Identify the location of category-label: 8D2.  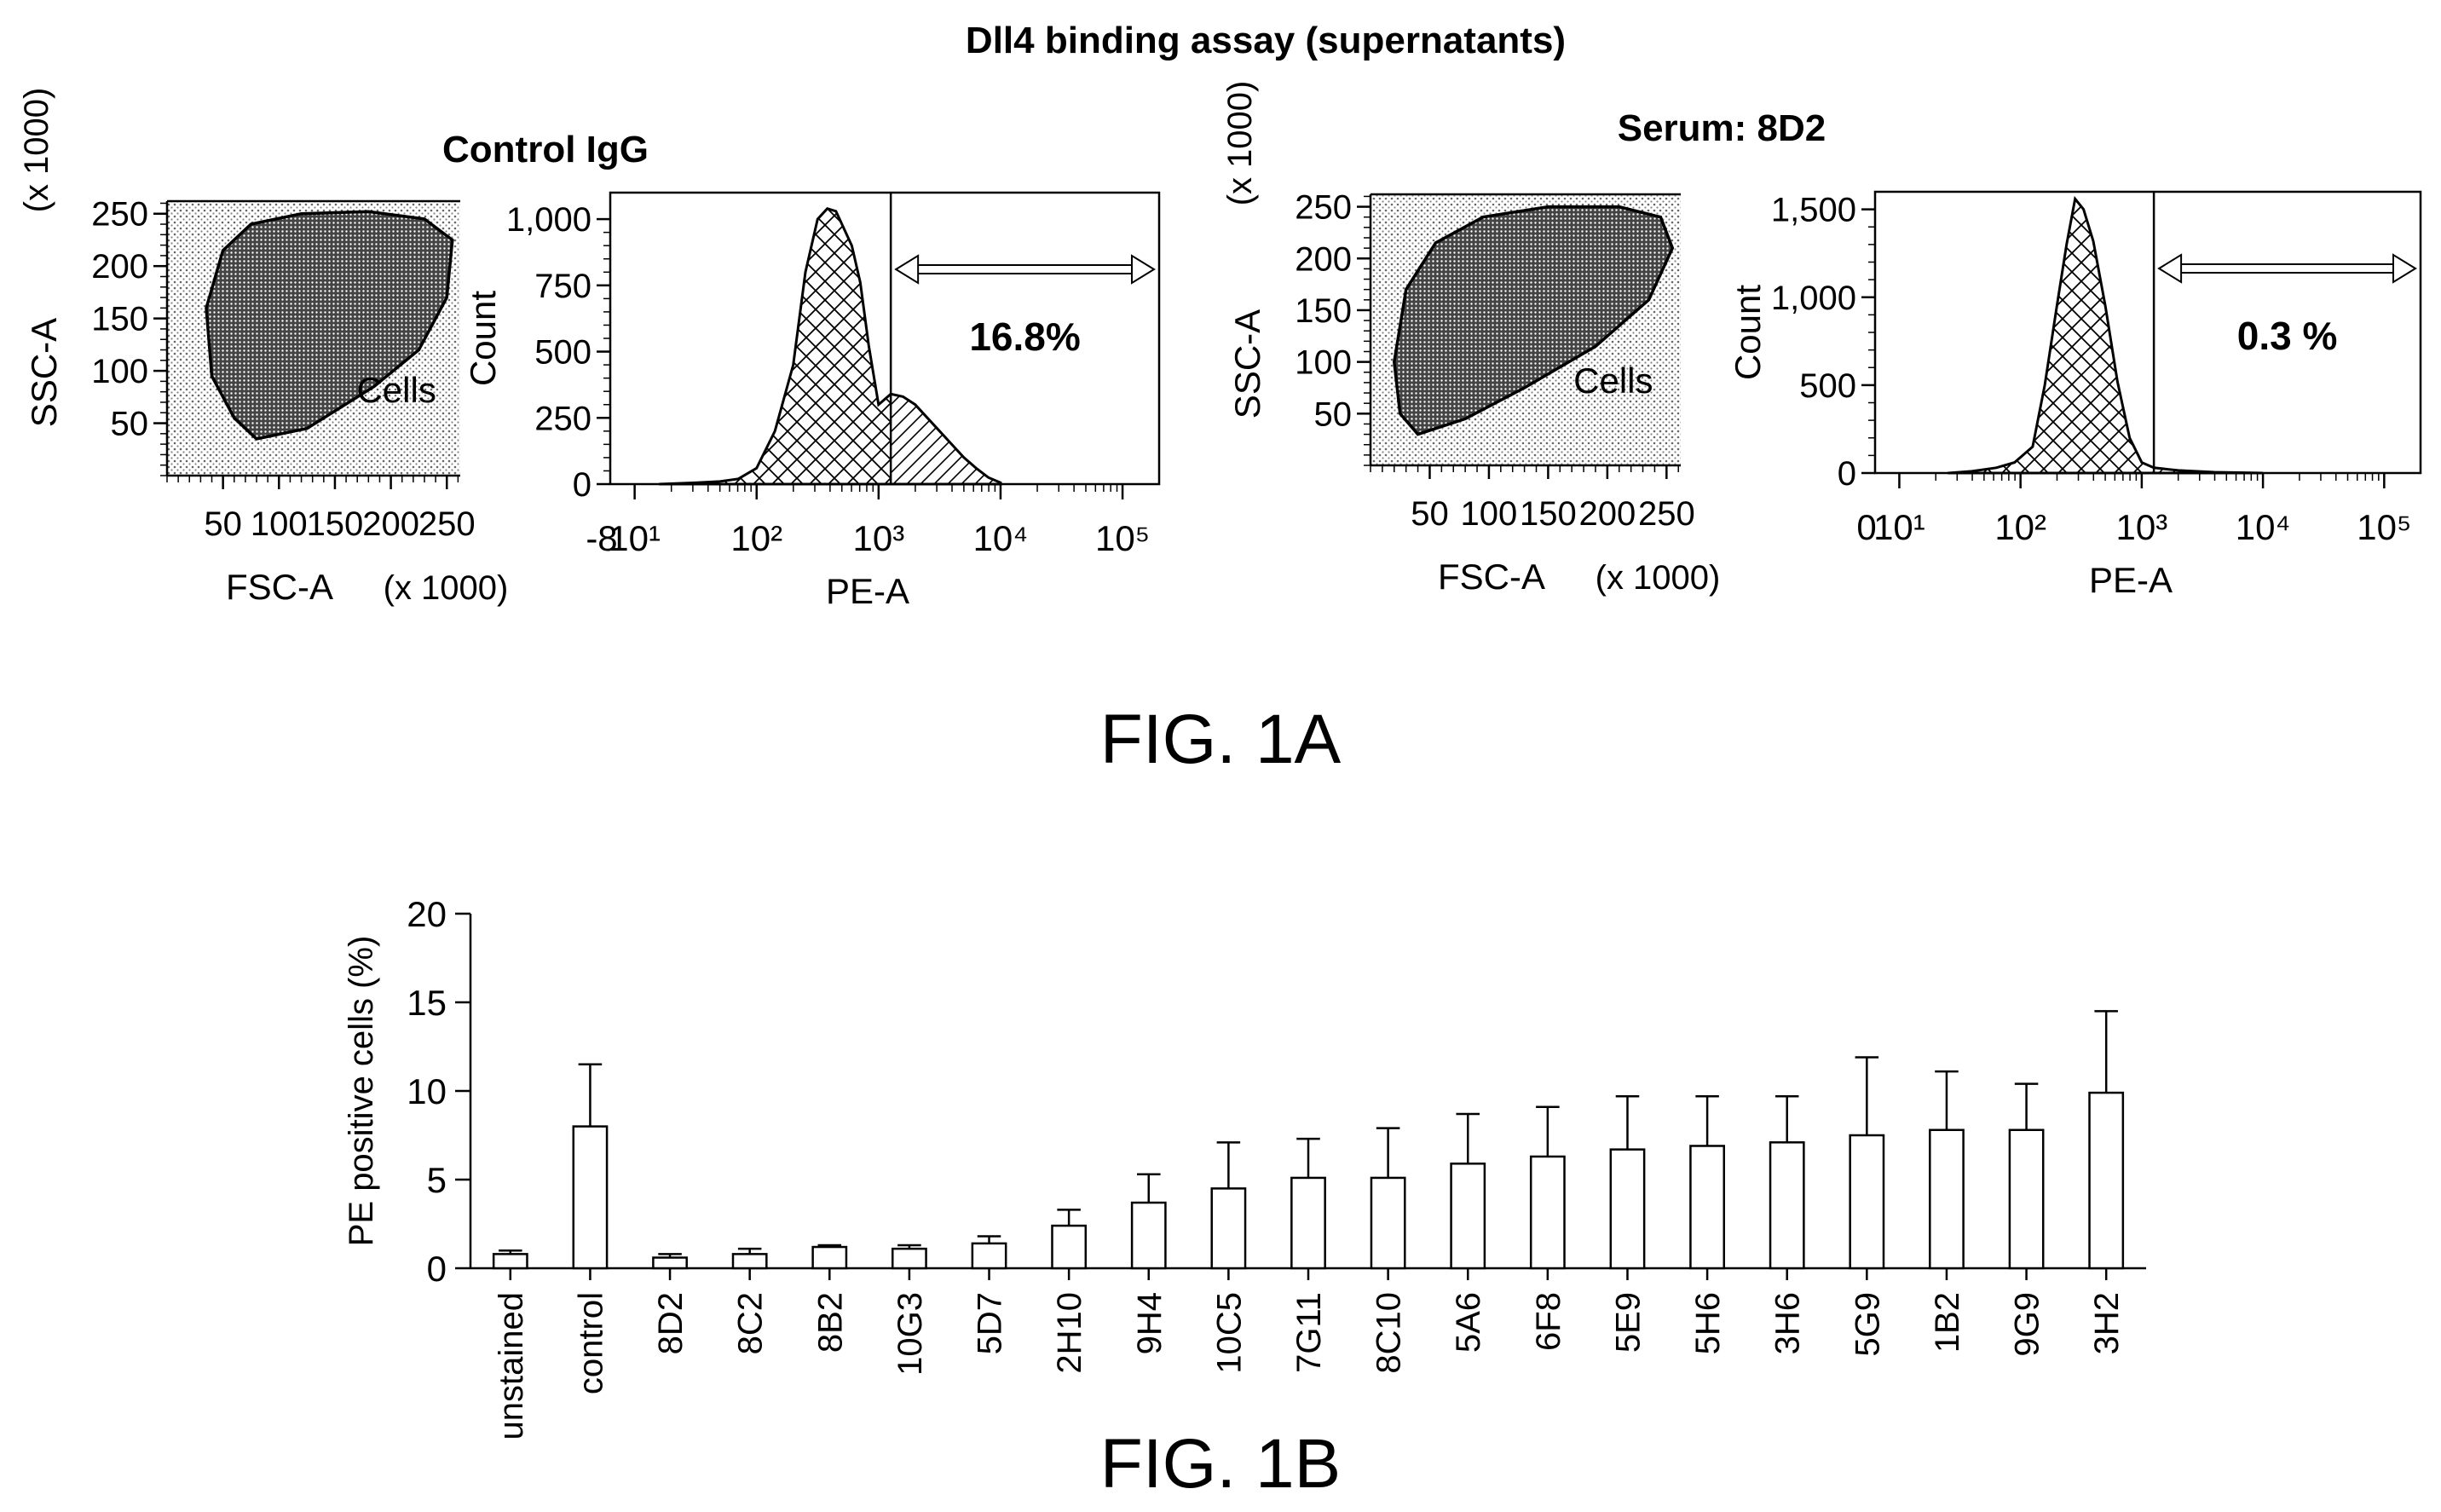
(671, 1323).